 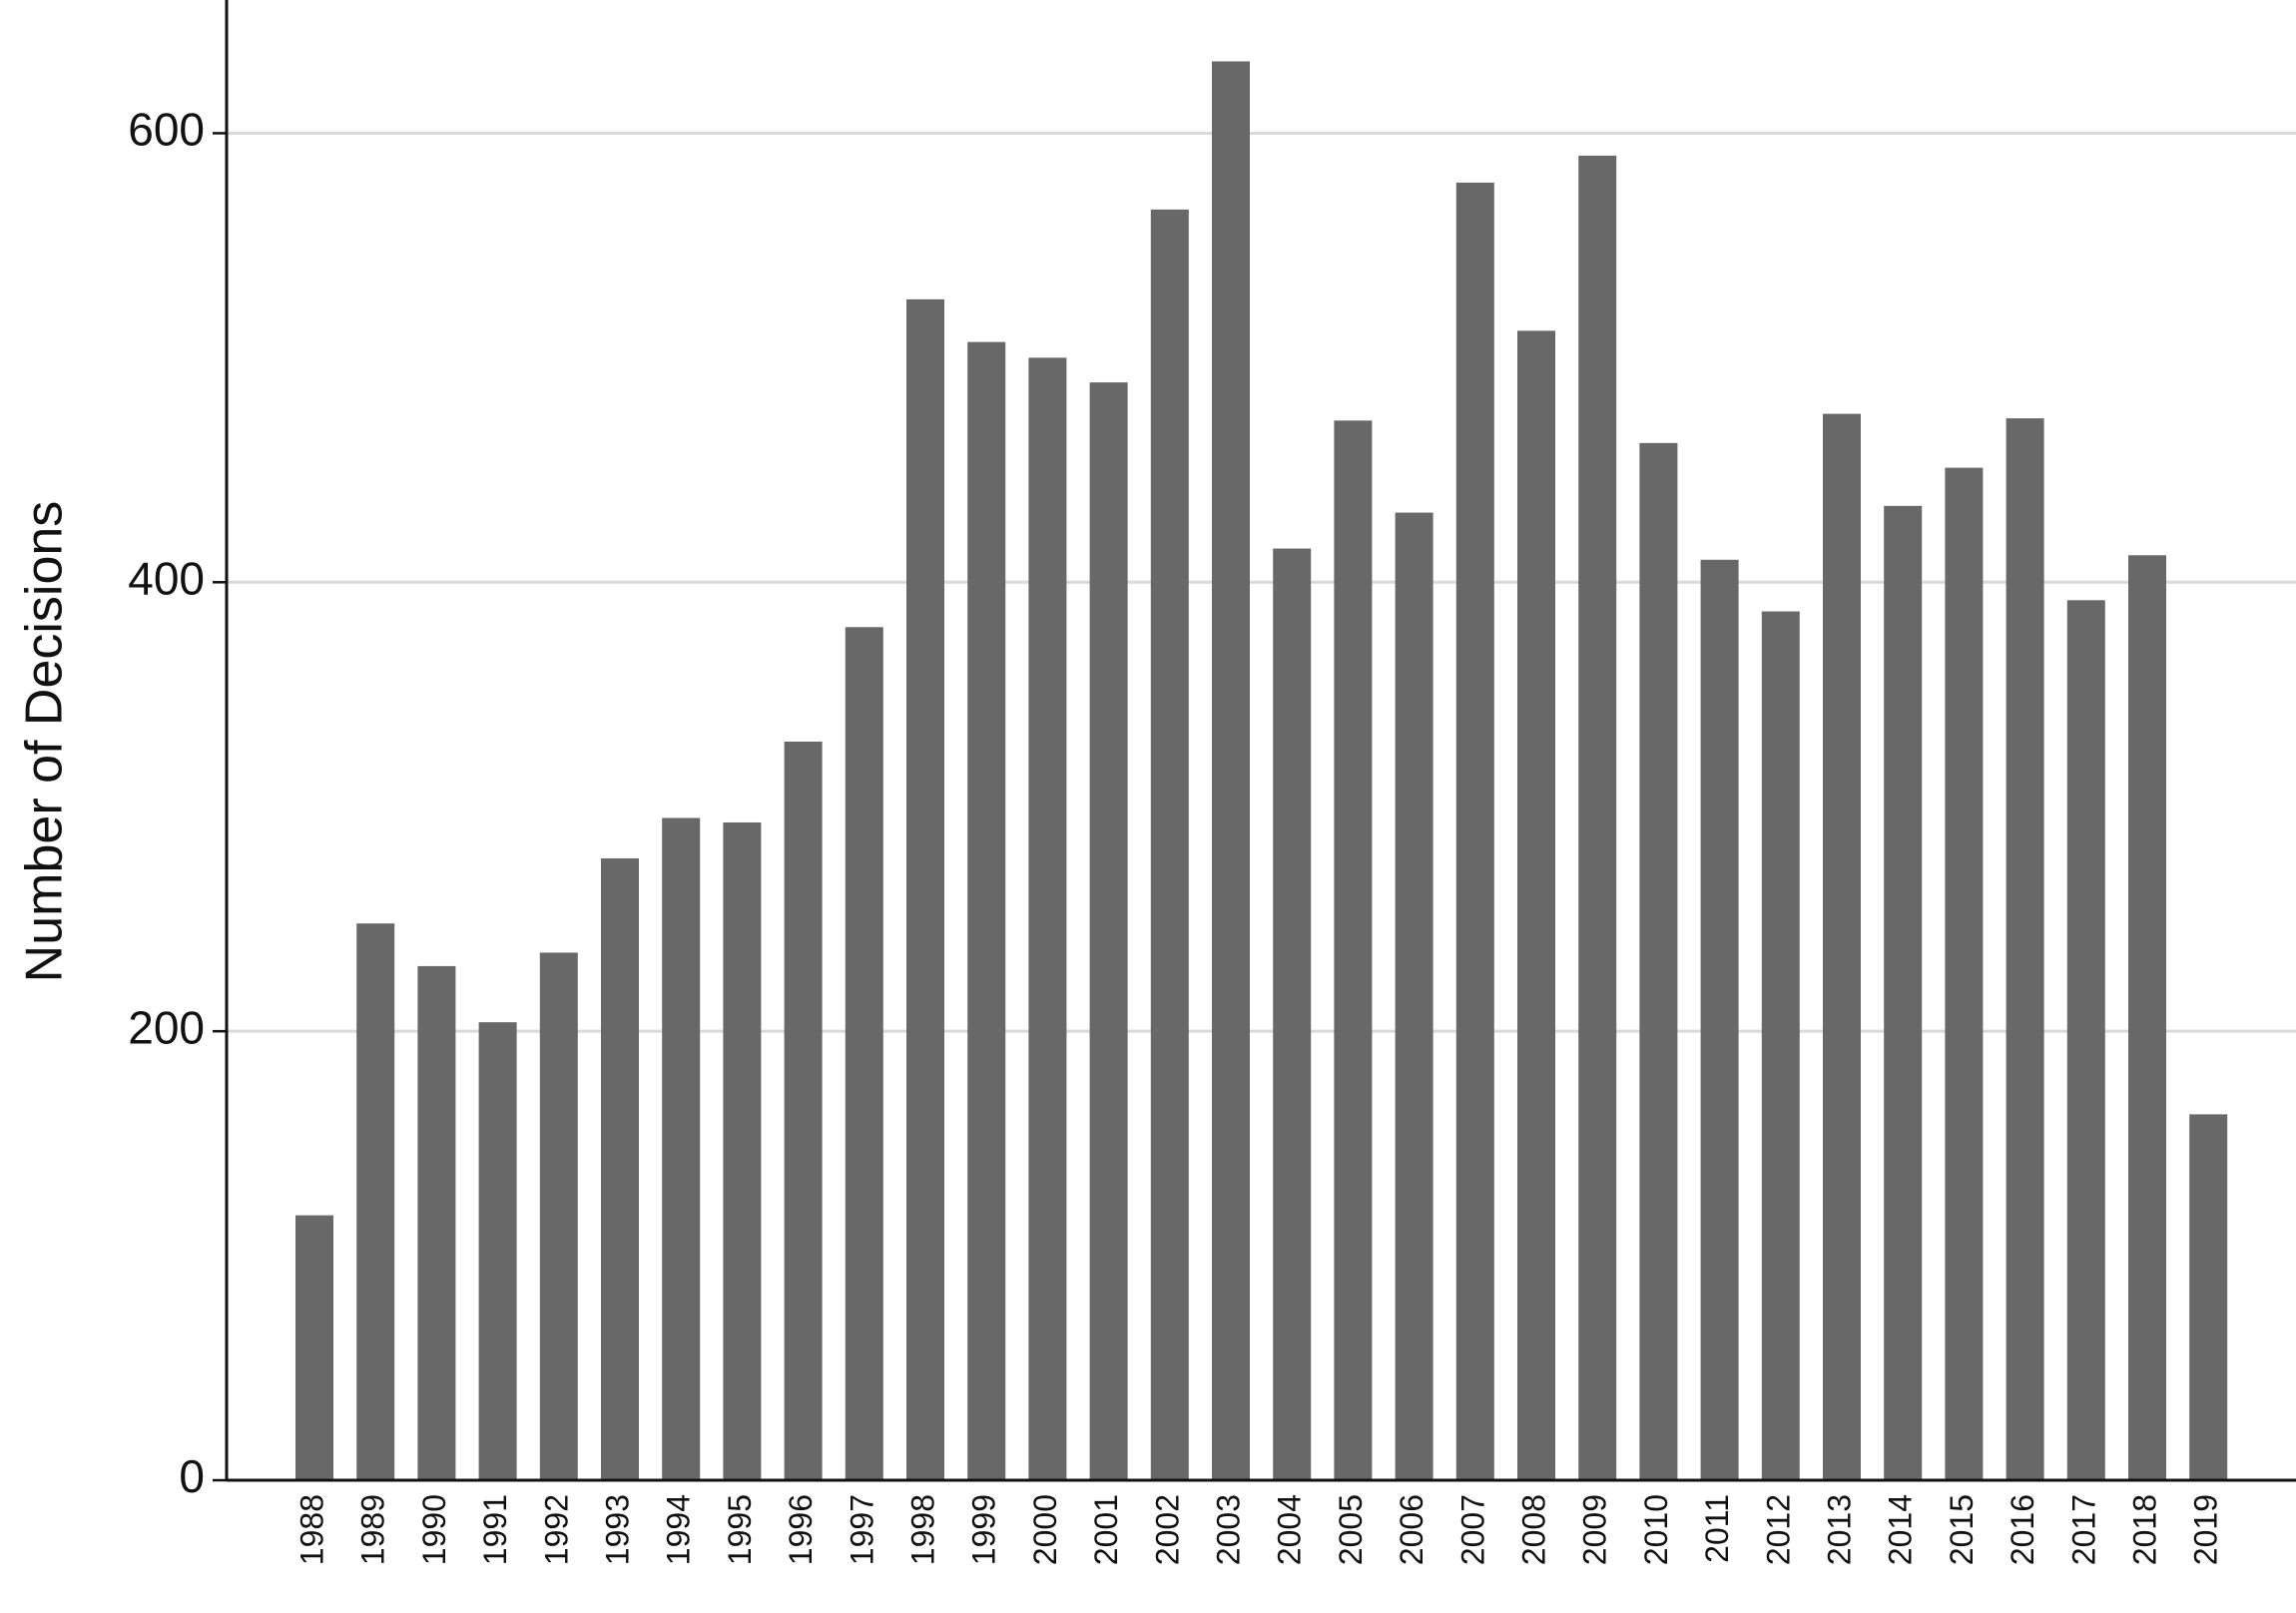 I want to click on x-tick-label: 2009, so click(x=1595, y=1530).